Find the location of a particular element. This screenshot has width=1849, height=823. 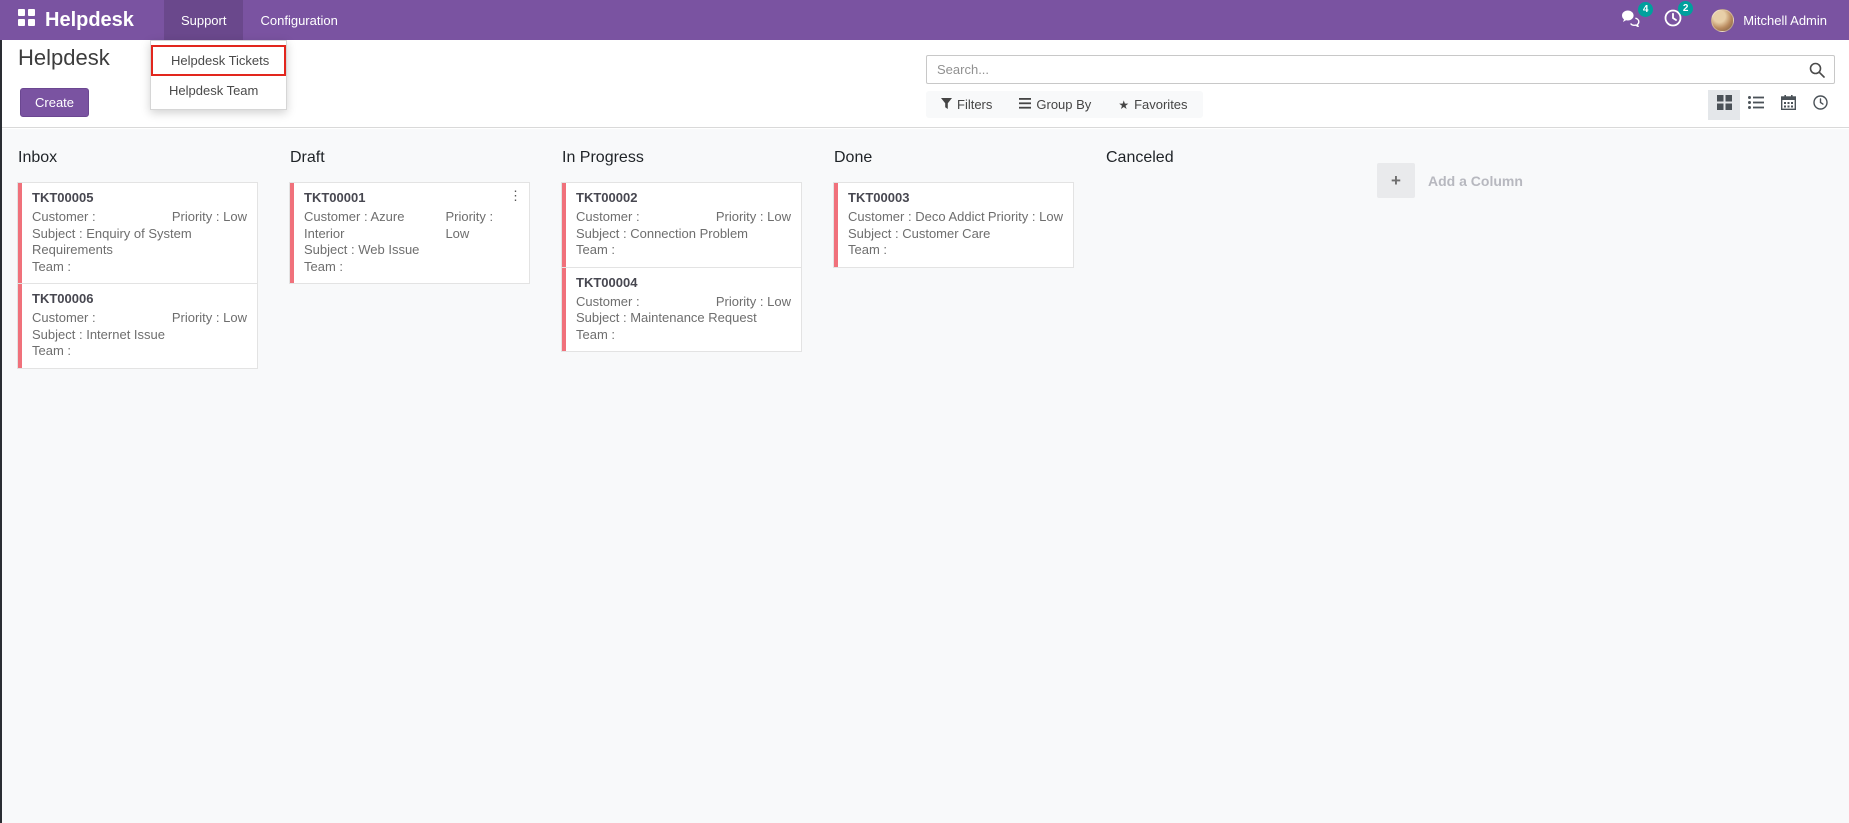

messages-icon is located at coordinates (1632, 20).